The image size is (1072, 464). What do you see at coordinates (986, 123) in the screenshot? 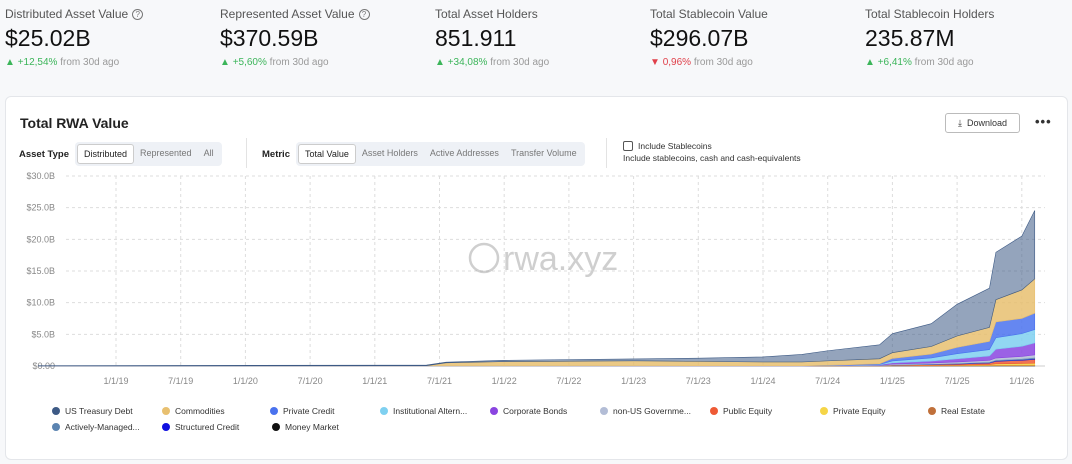
I see `download-label: Download` at bounding box center [986, 123].